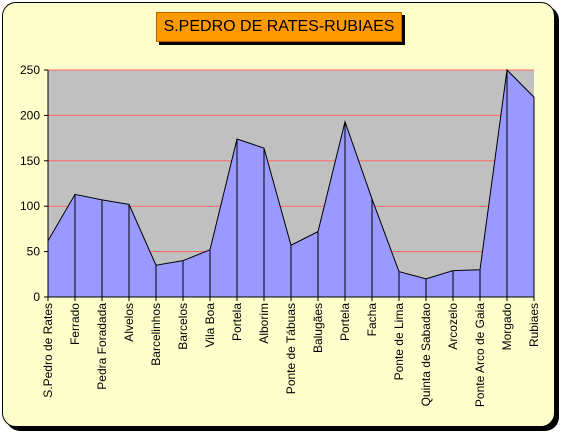 The width and height of the screenshot is (561, 435). I want to click on x-tick-label: Arcozelo, so click(453, 326).